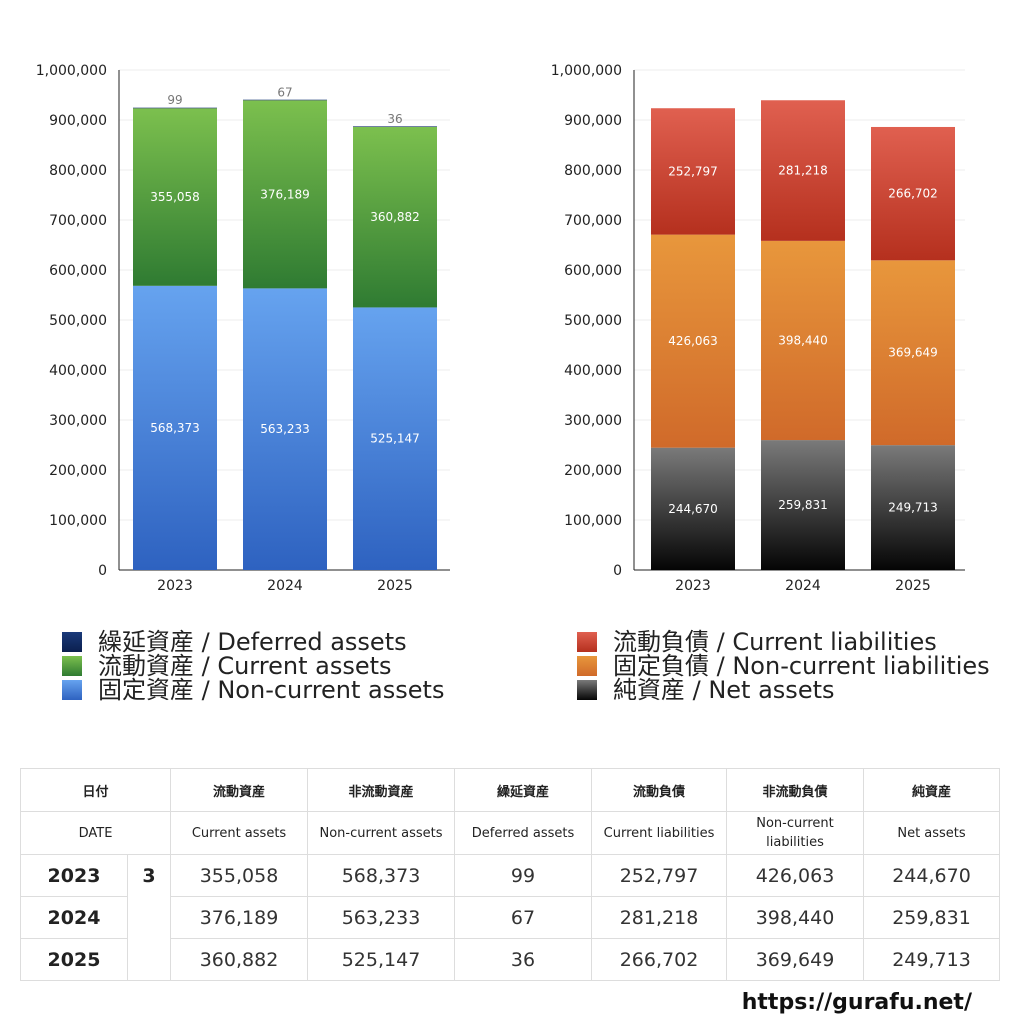  Describe the element at coordinates (856, 1002) in the screenshot. I see `source-url-link: https://gurafu.net/` at that location.